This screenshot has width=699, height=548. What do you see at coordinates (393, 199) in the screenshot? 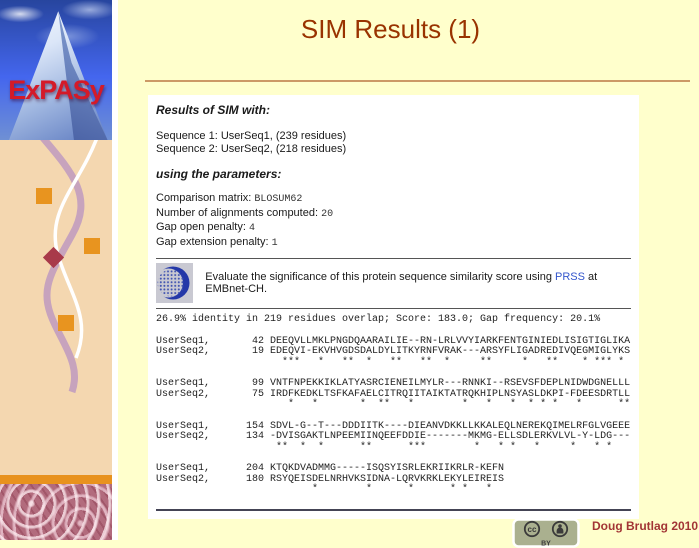
I see `param-comparison-matrix: Comparison matrix: BLOSUM62` at bounding box center [393, 199].